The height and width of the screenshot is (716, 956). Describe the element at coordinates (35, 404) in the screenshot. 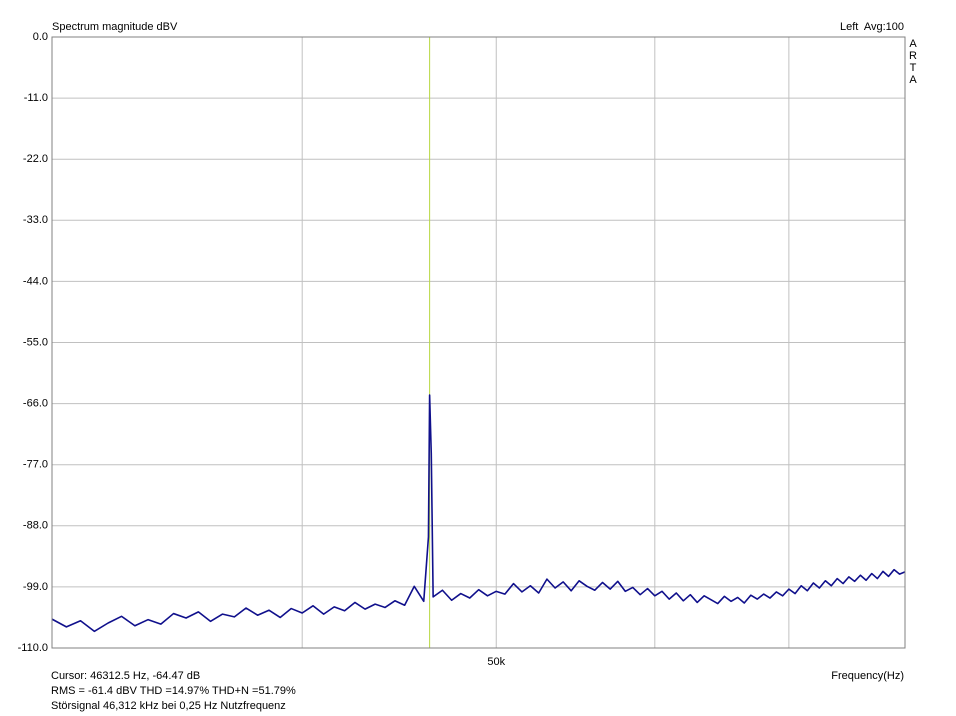

I see `y-tick-label: -66.0` at that location.